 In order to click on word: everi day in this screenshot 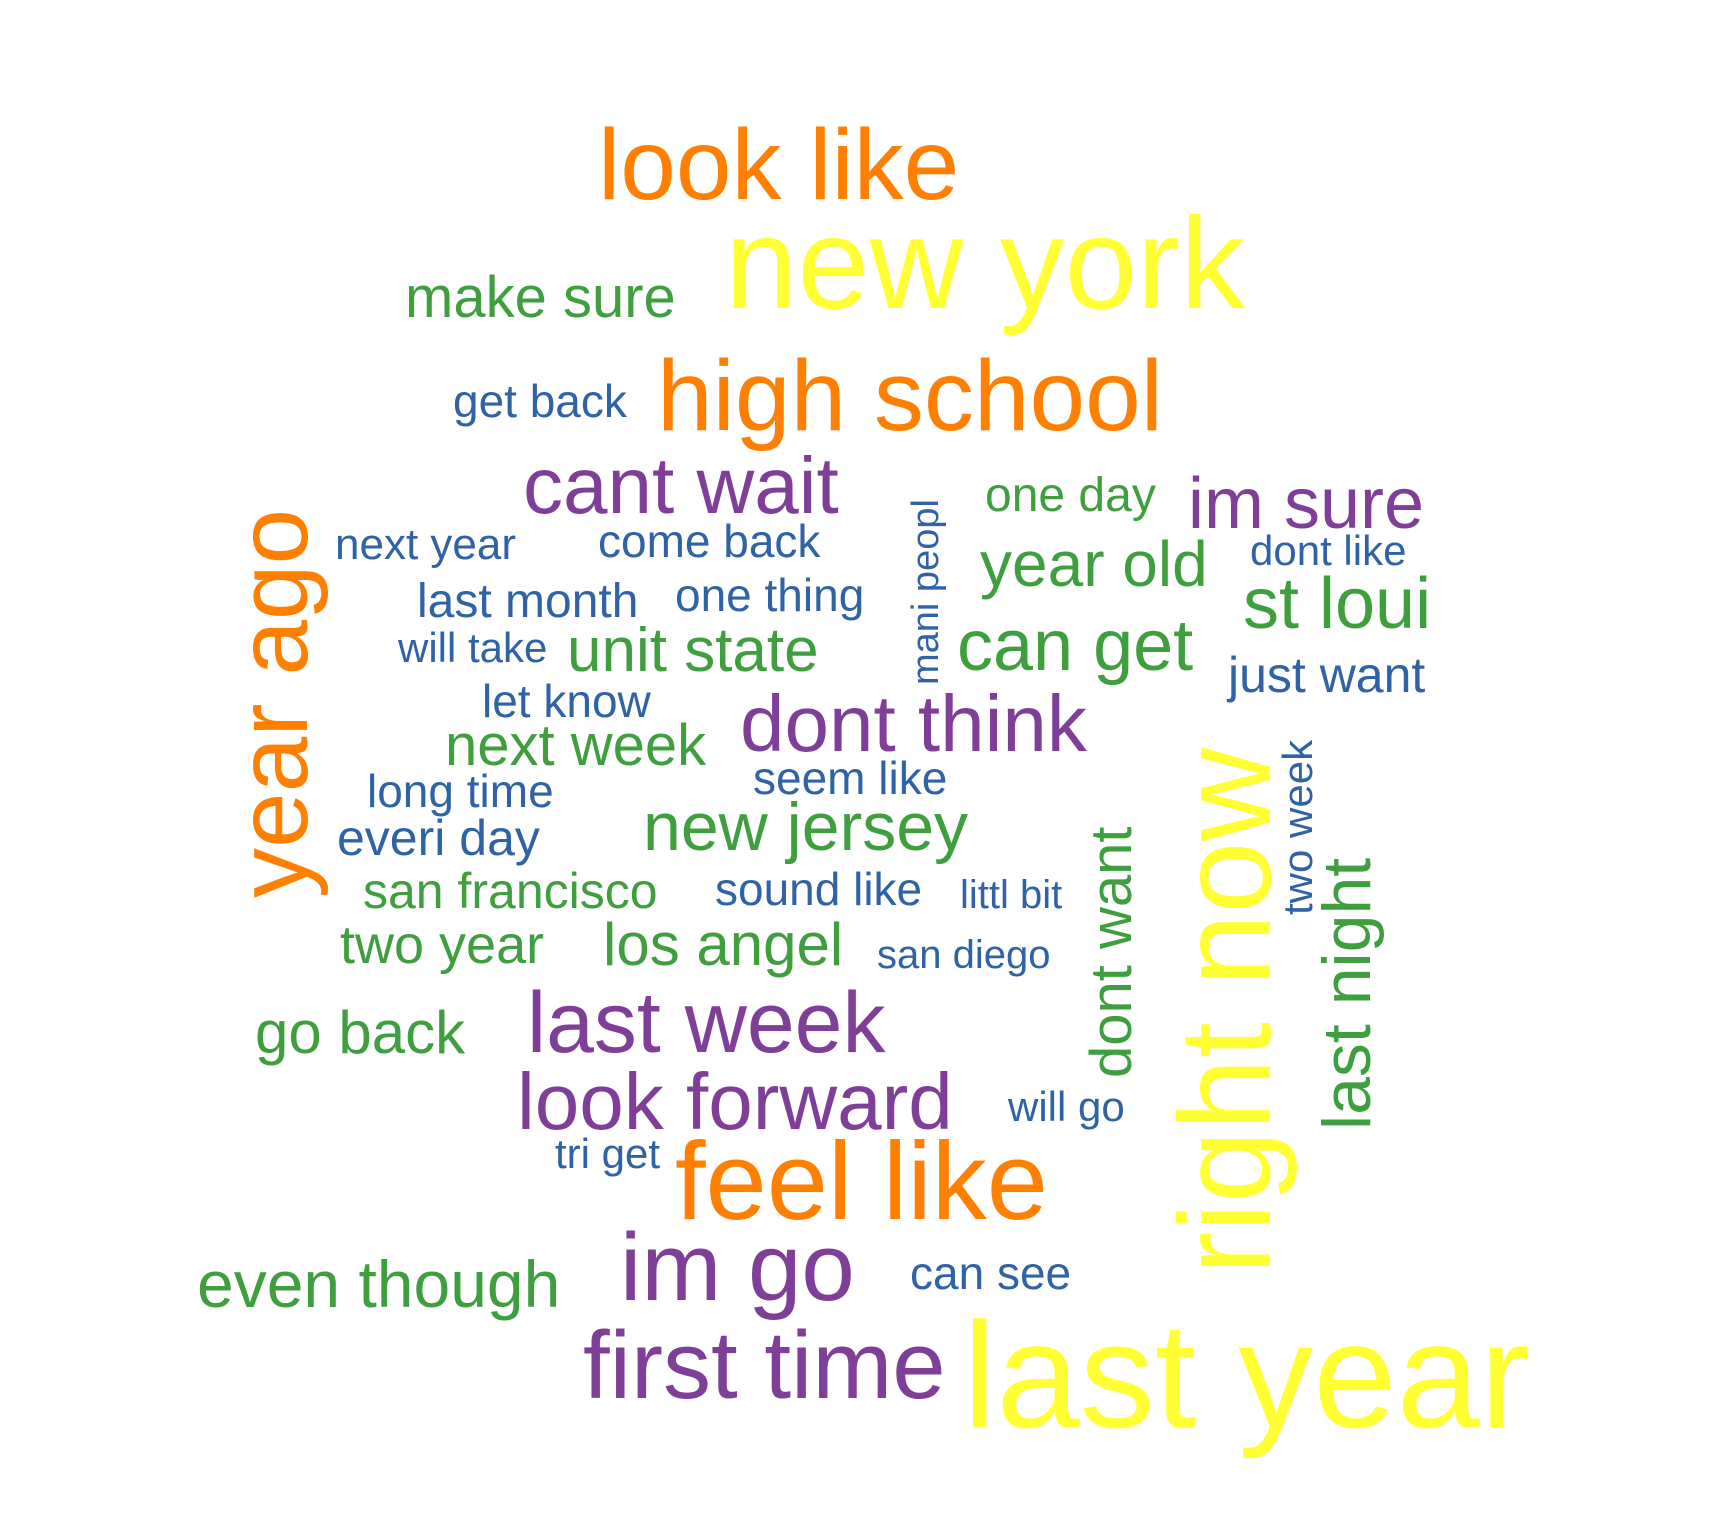, I will do `click(438, 838)`.